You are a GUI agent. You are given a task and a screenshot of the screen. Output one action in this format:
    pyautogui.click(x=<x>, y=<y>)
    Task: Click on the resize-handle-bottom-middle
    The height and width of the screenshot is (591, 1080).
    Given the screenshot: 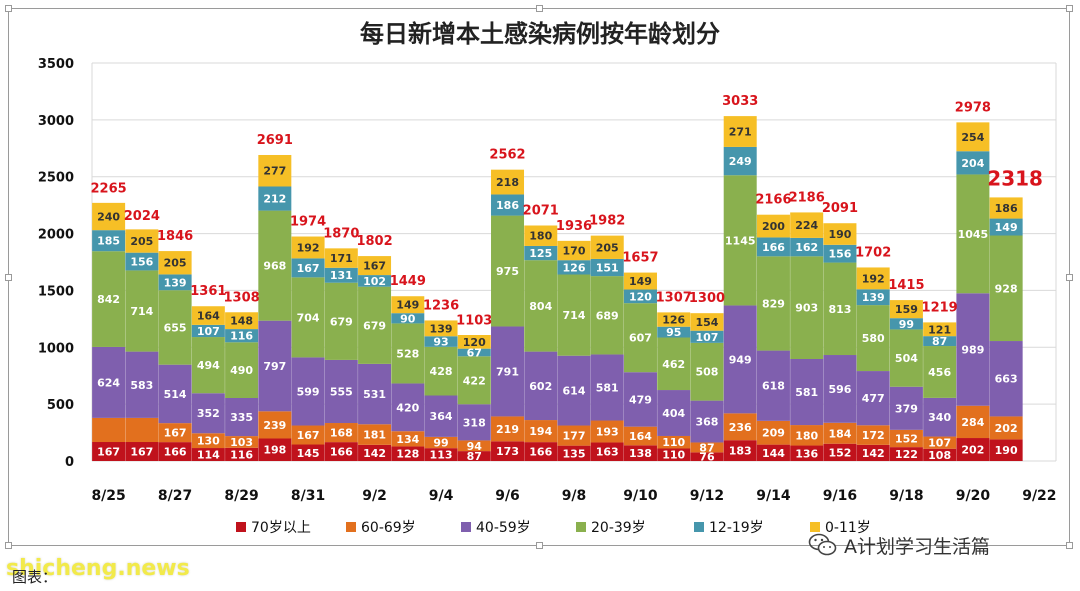 What is the action you would take?
    pyautogui.click(x=539, y=545)
    